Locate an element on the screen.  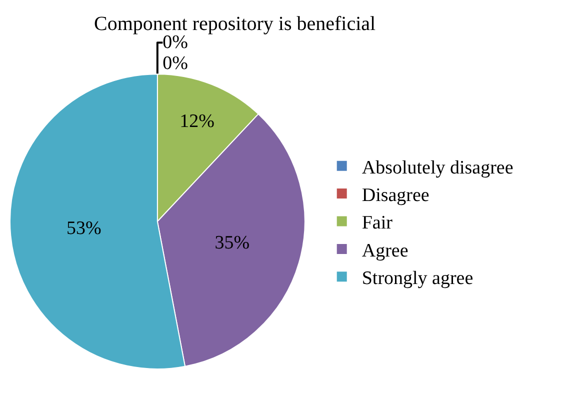
legend-label: Agree is located at coordinates (385, 251).